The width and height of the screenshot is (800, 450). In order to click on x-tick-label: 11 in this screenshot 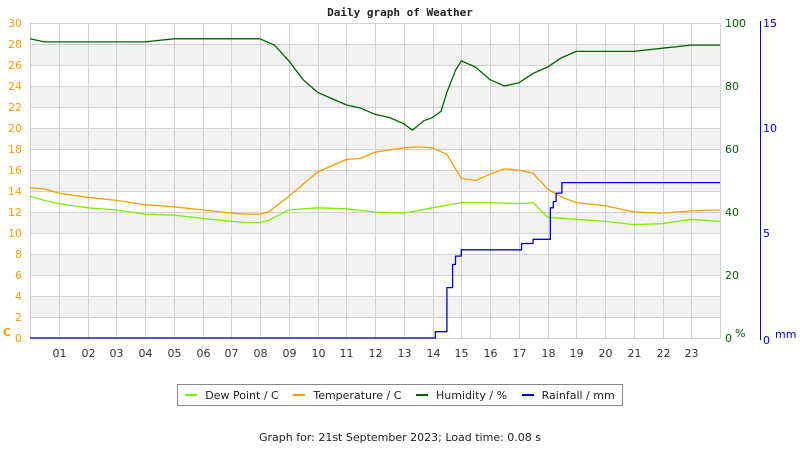, I will do `click(347, 353)`.